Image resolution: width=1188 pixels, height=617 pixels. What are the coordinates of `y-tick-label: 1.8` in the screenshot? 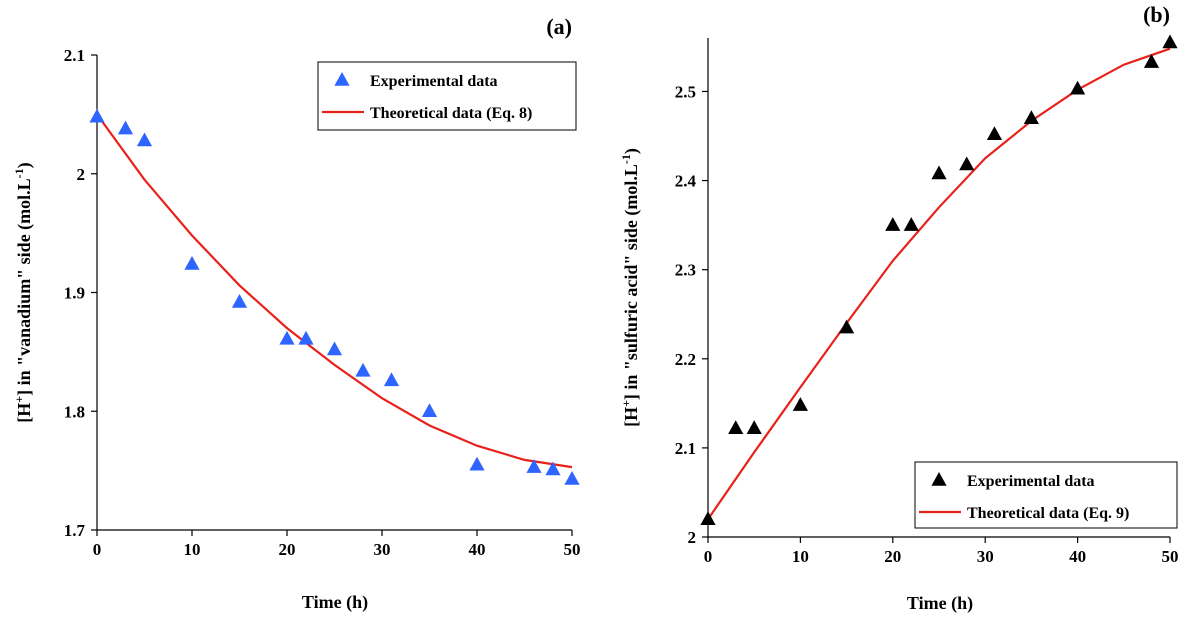 It's located at (74, 411).